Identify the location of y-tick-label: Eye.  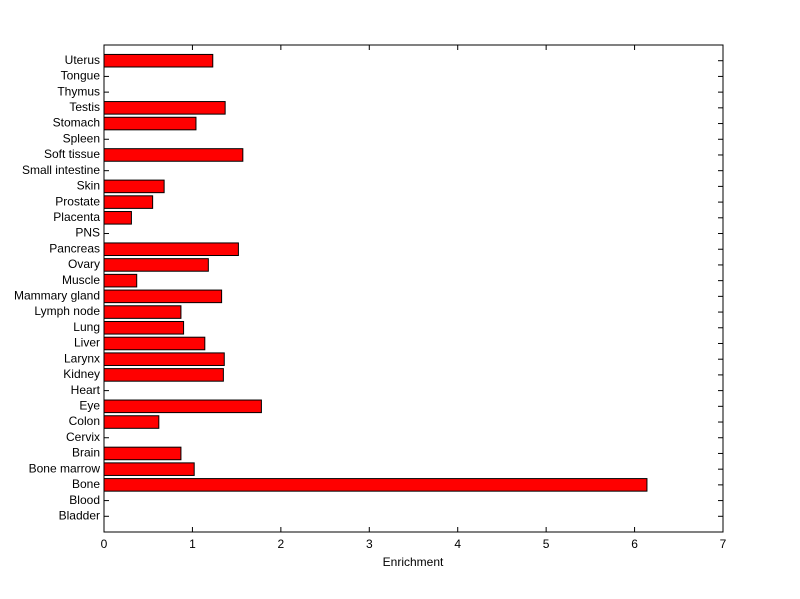
(89, 405).